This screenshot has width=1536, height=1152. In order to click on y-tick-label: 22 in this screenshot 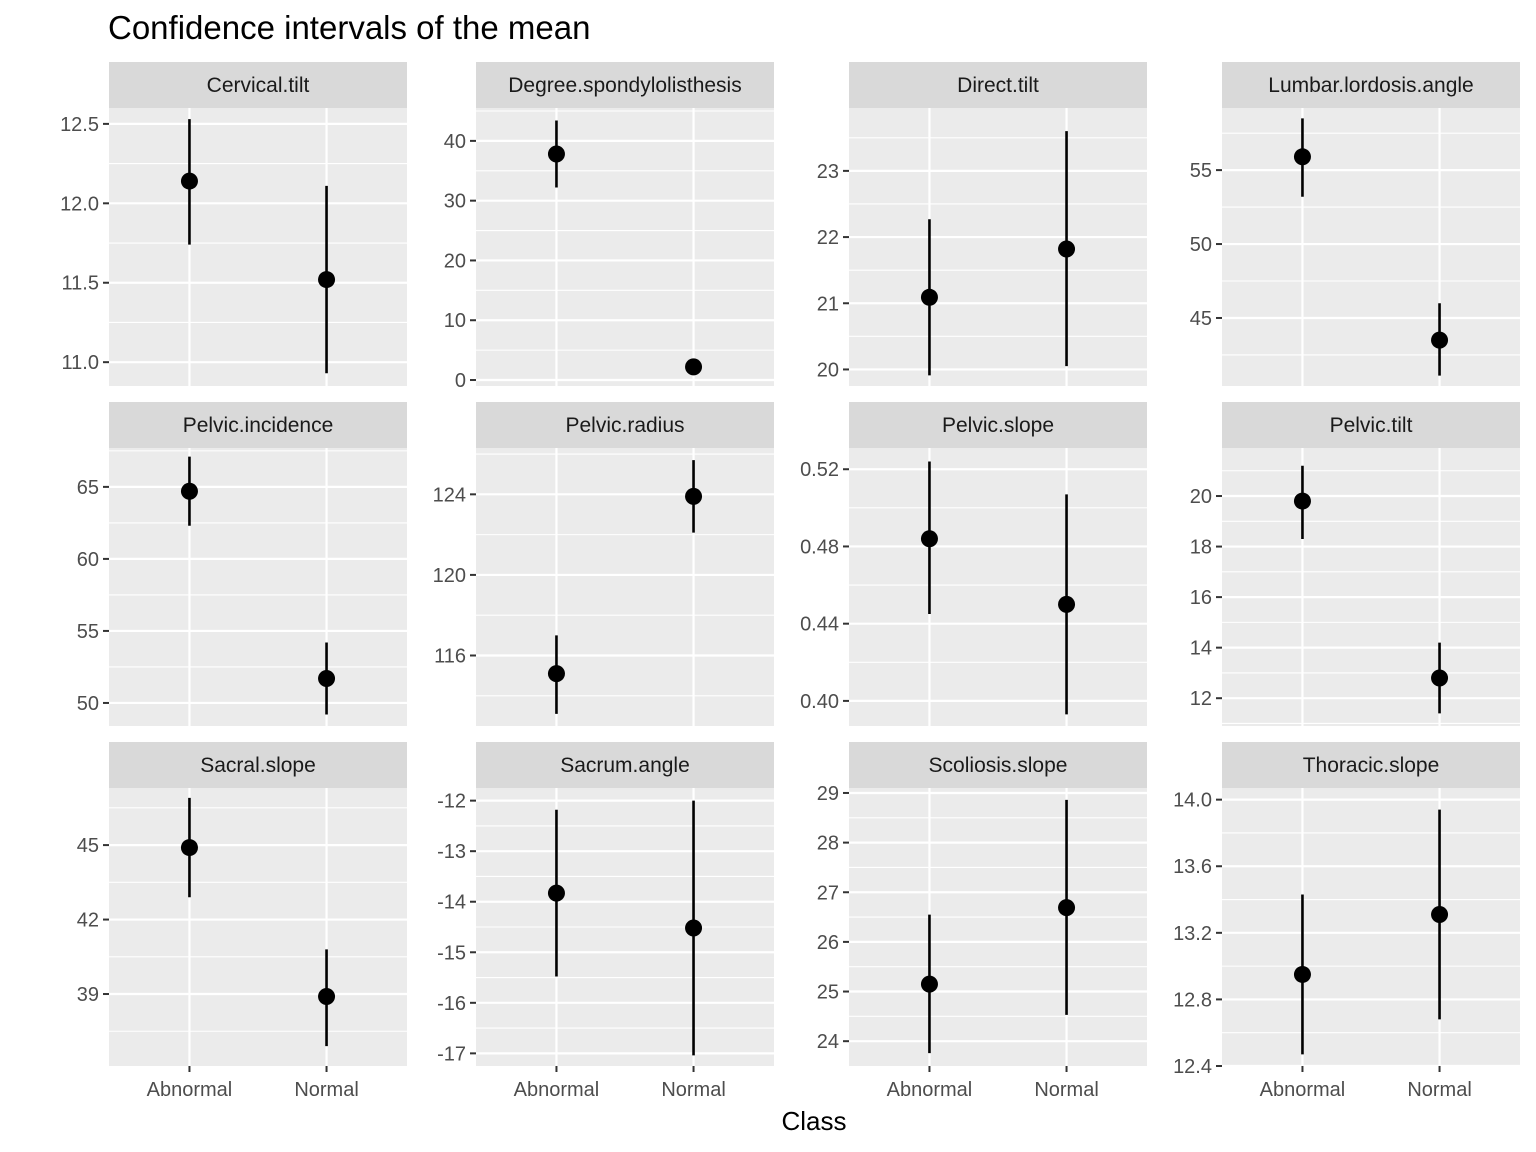, I will do `click(828, 238)`.